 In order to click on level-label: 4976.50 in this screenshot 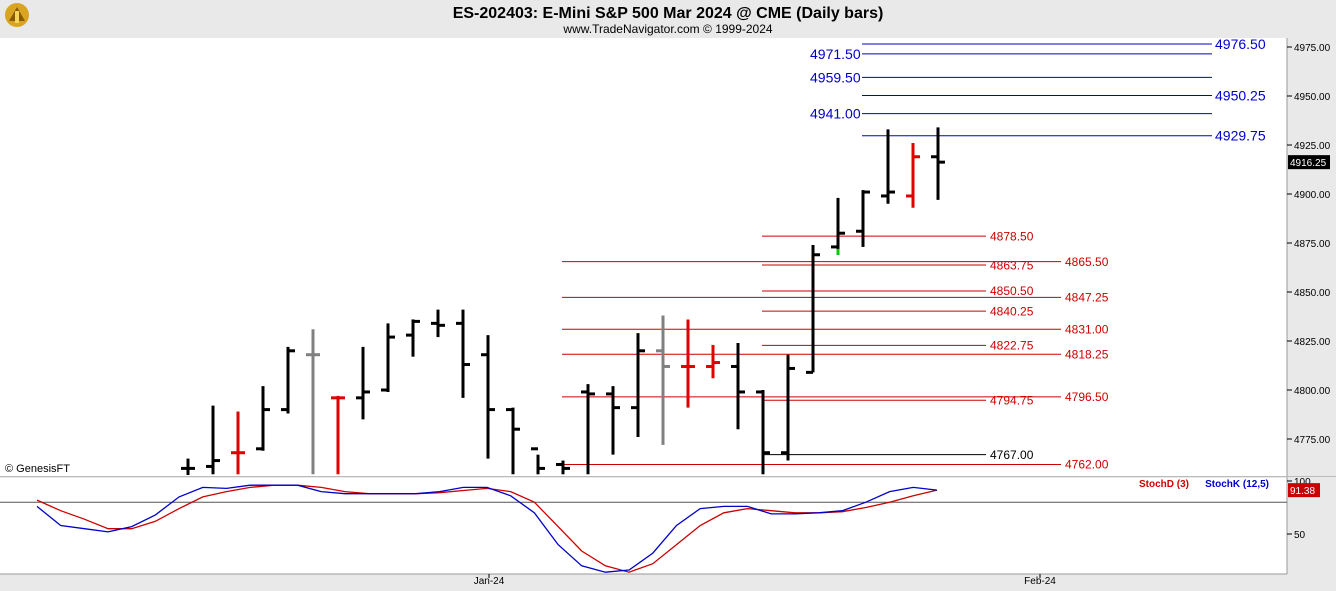, I will do `click(1240, 44)`.